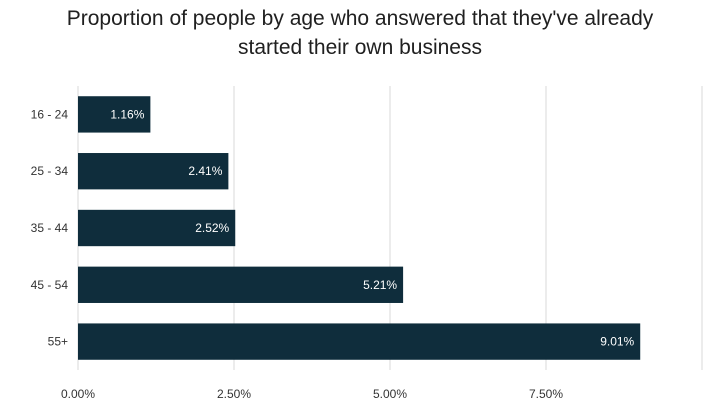  What do you see at coordinates (50, 285) in the screenshot?
I see `category-label: 45 - 54` at bounding box center [50, 285].